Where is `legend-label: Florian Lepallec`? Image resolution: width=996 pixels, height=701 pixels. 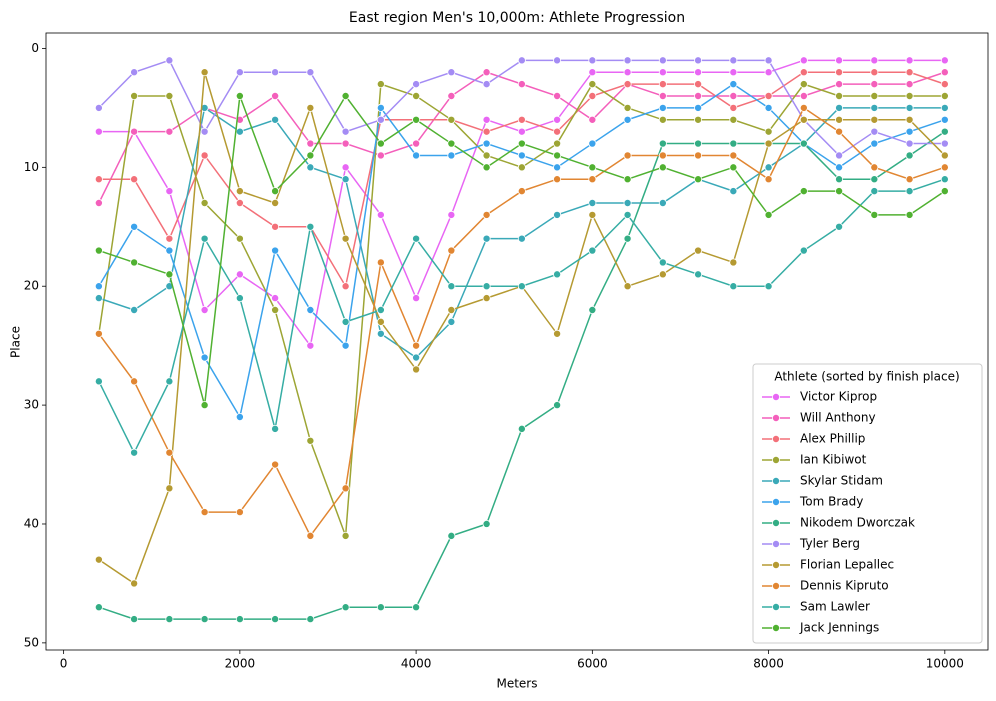
legend-label: Florian Lepallec is located at coordinates (847, 565).